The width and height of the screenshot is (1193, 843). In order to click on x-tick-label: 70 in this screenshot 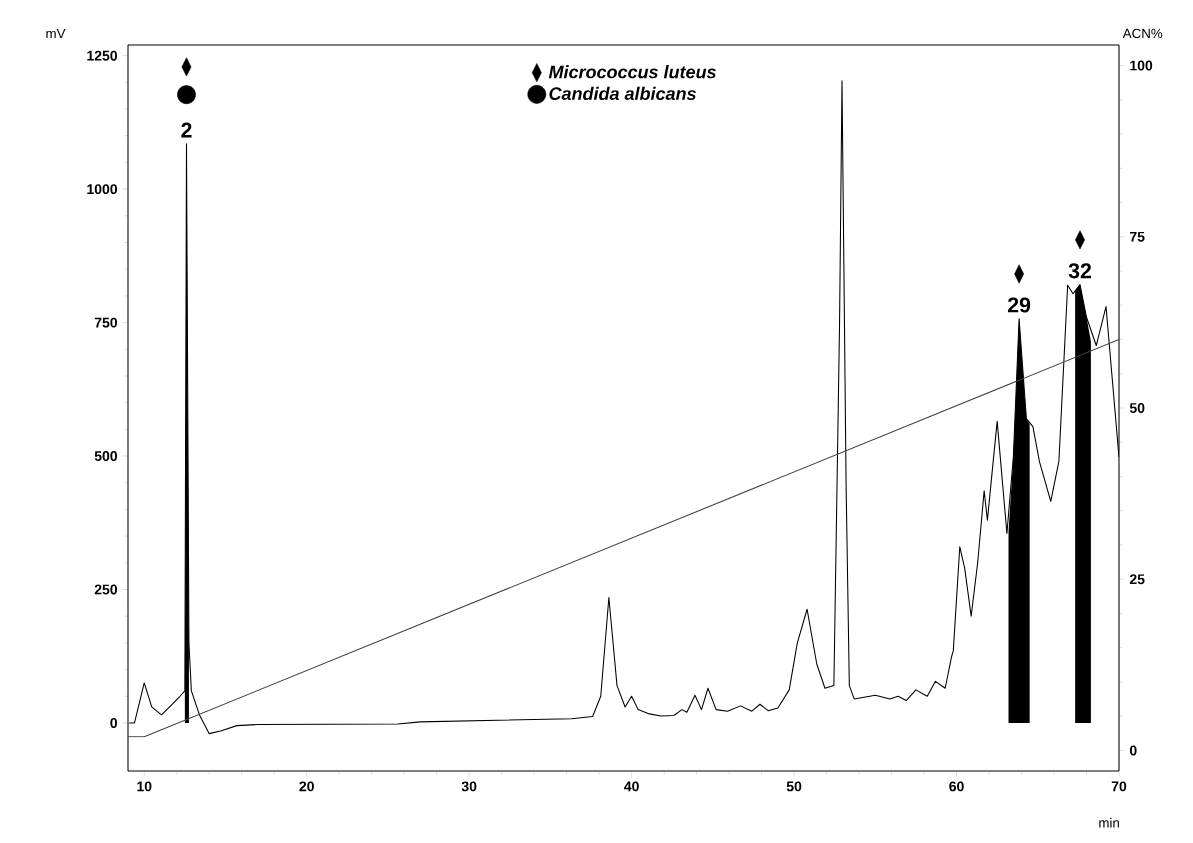, I will do `click(1119, 786)`.